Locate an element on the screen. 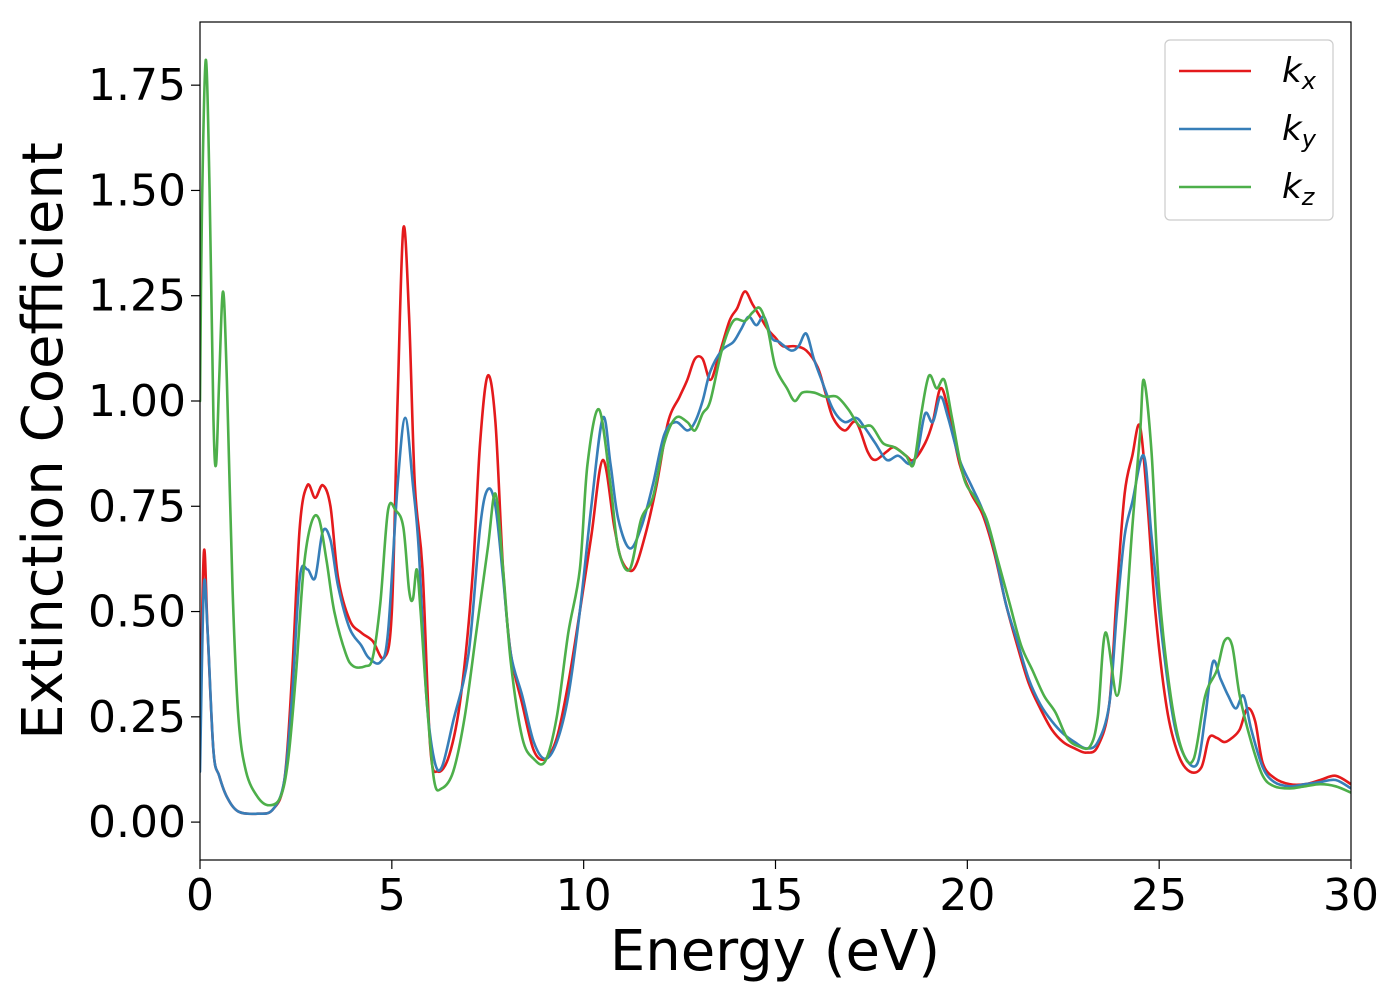 This screenshot has height=1000, width=1400. legend-label-k-x: kx is located at coordinates (1299, 73).